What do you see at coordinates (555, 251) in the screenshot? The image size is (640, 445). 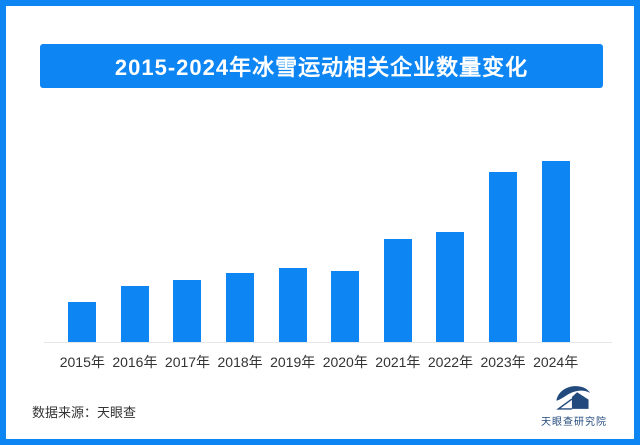 I see `bar-2024年` at bounding box center [555, 251].